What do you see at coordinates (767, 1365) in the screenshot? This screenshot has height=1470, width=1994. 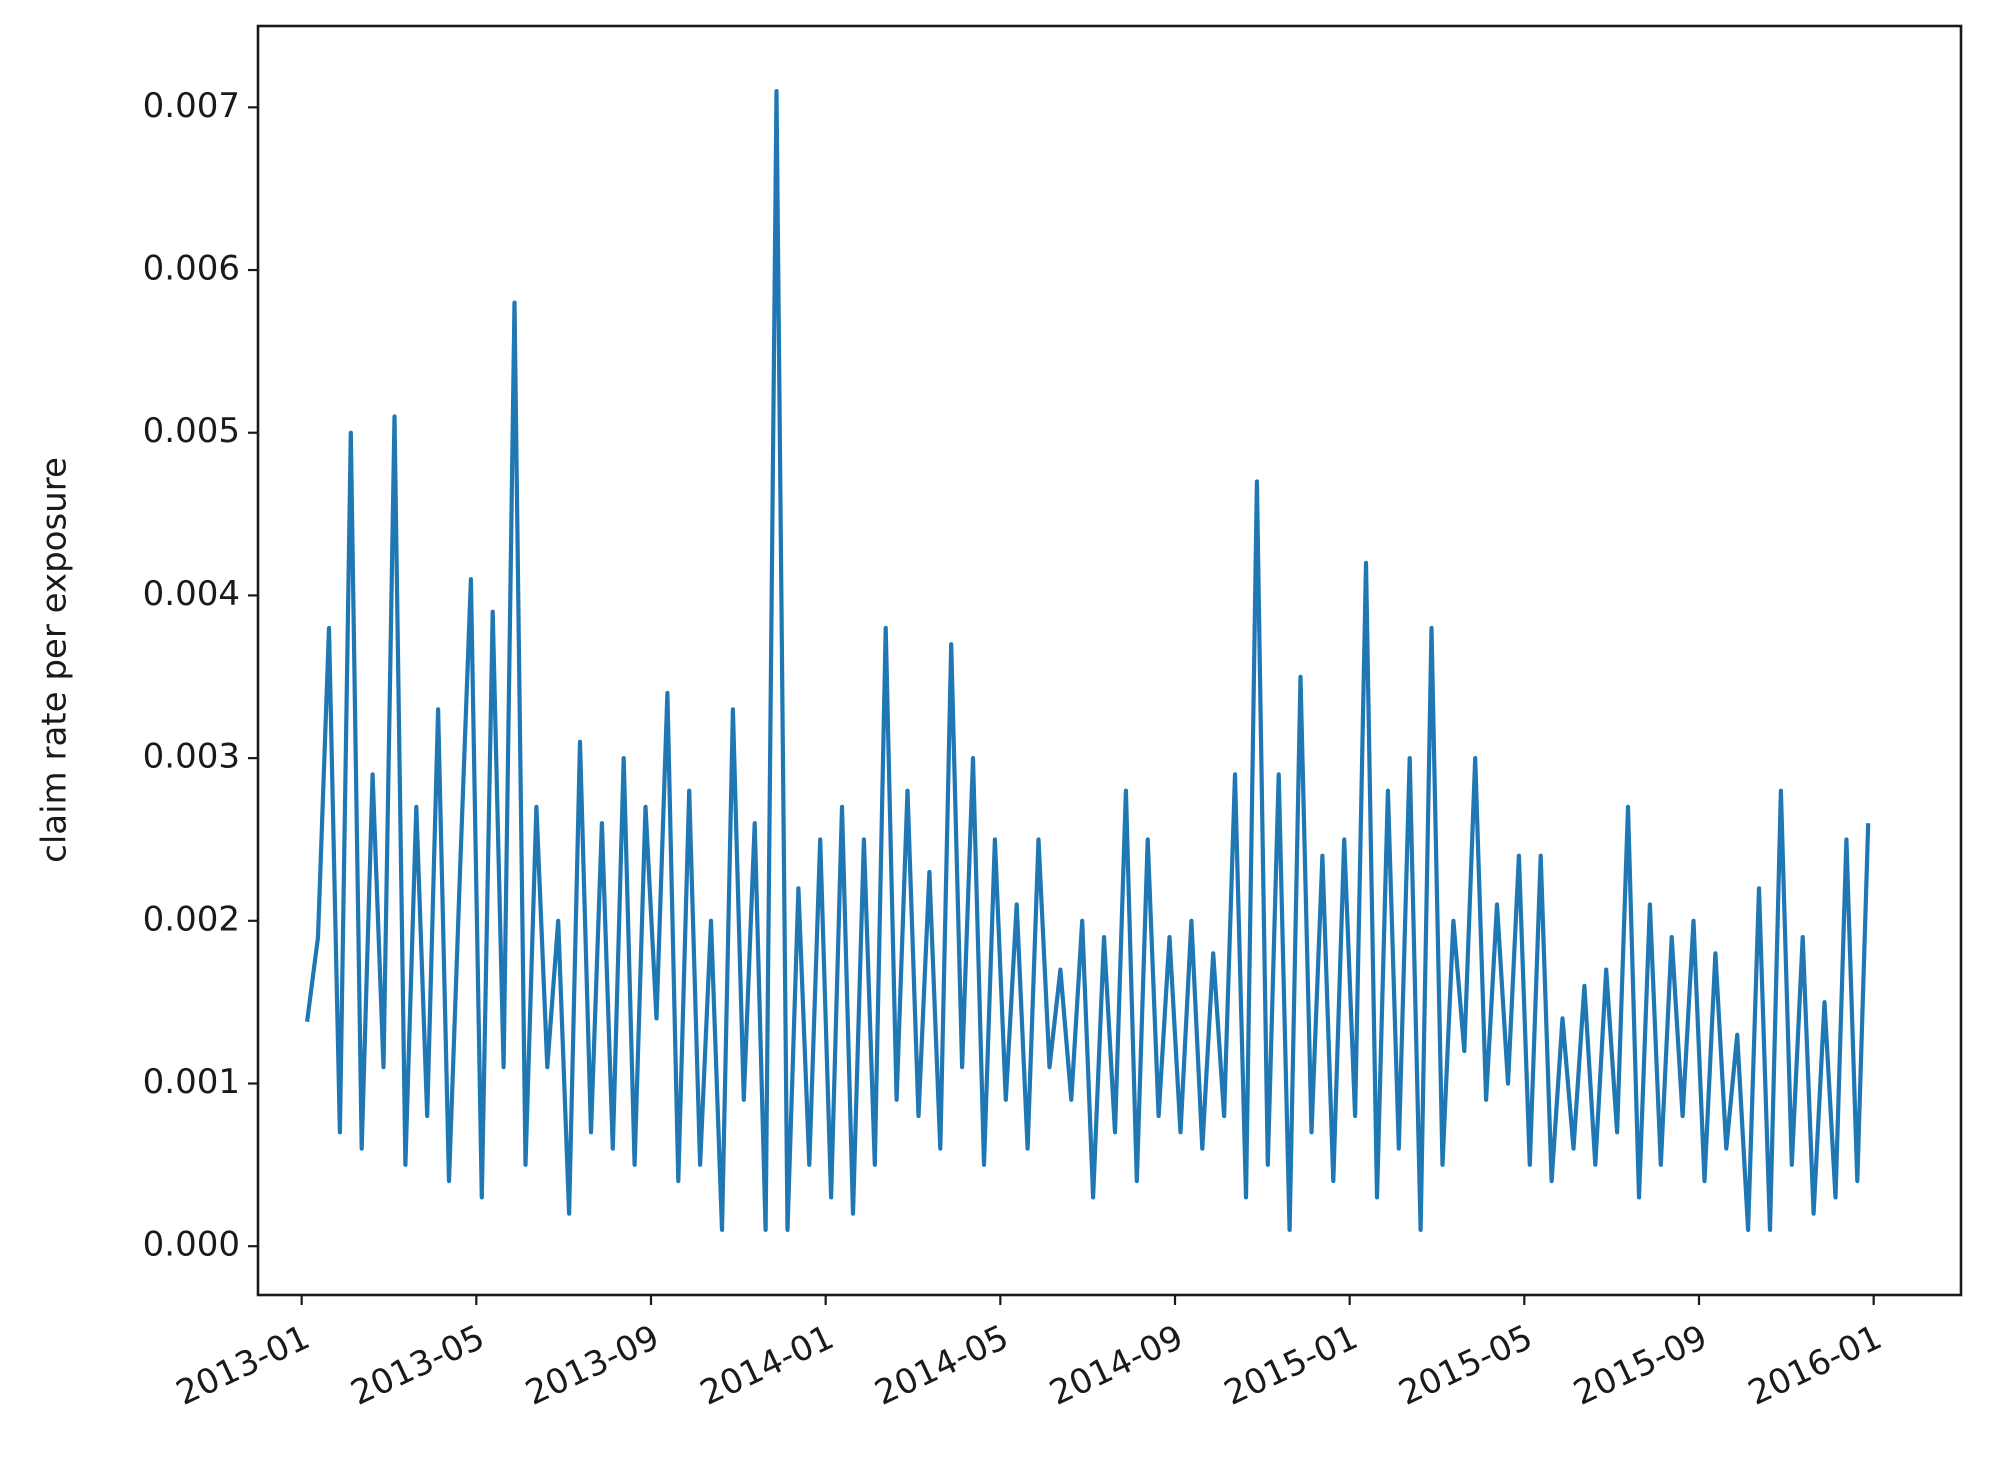 I see `x-tick-label: 2014-01` at bounding box center [767, 1365].